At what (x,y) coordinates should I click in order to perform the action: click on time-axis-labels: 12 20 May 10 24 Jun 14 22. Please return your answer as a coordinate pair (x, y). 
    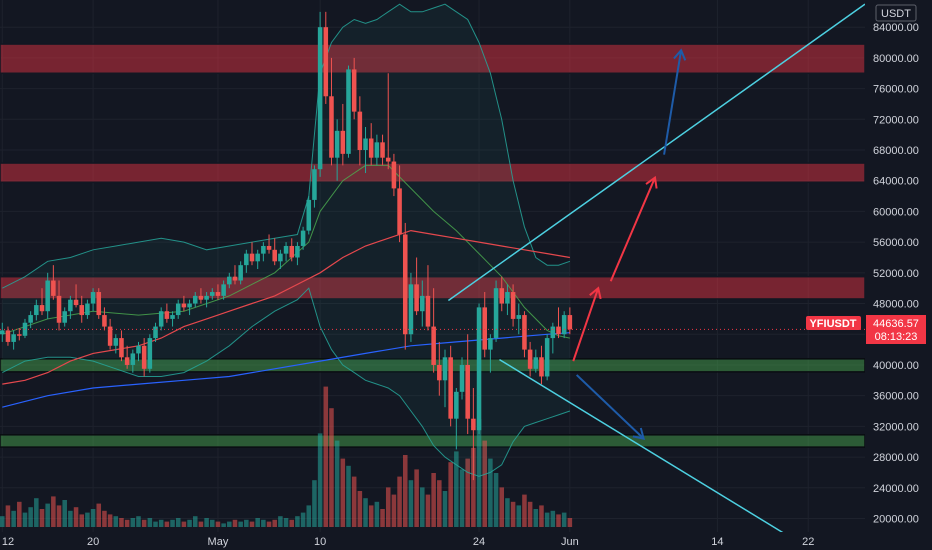
    Looking at the image, I should click on (408, 542).